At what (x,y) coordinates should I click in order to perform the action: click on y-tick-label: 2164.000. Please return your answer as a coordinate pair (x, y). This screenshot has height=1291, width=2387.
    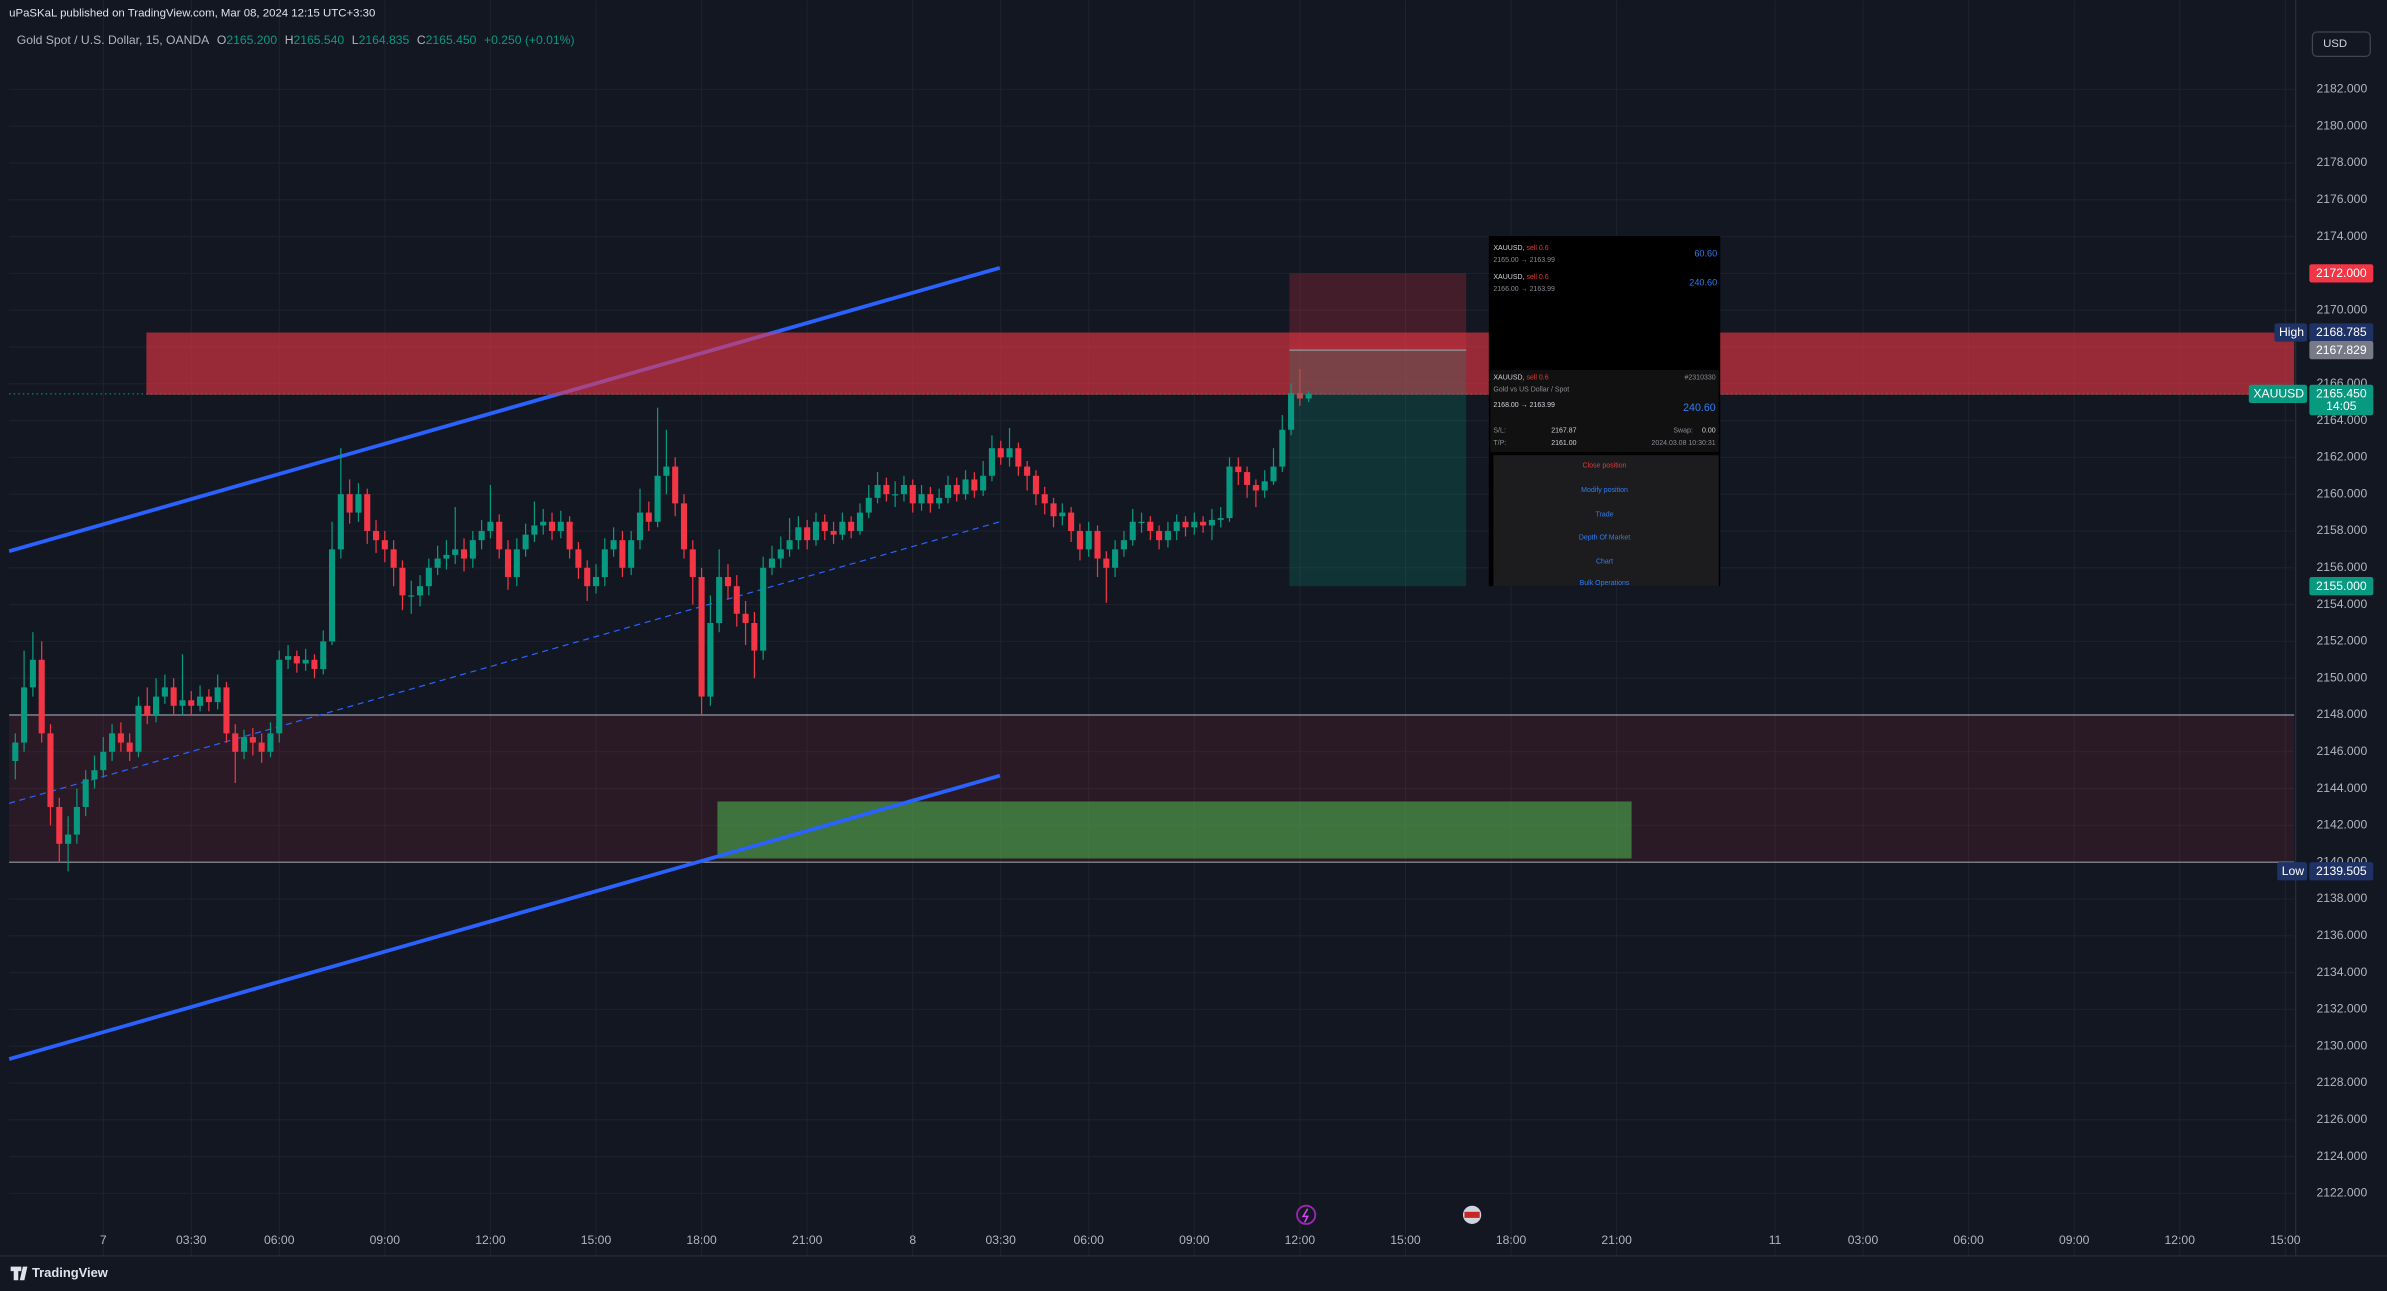
    Looking at the image, I should click on (2342, 420).